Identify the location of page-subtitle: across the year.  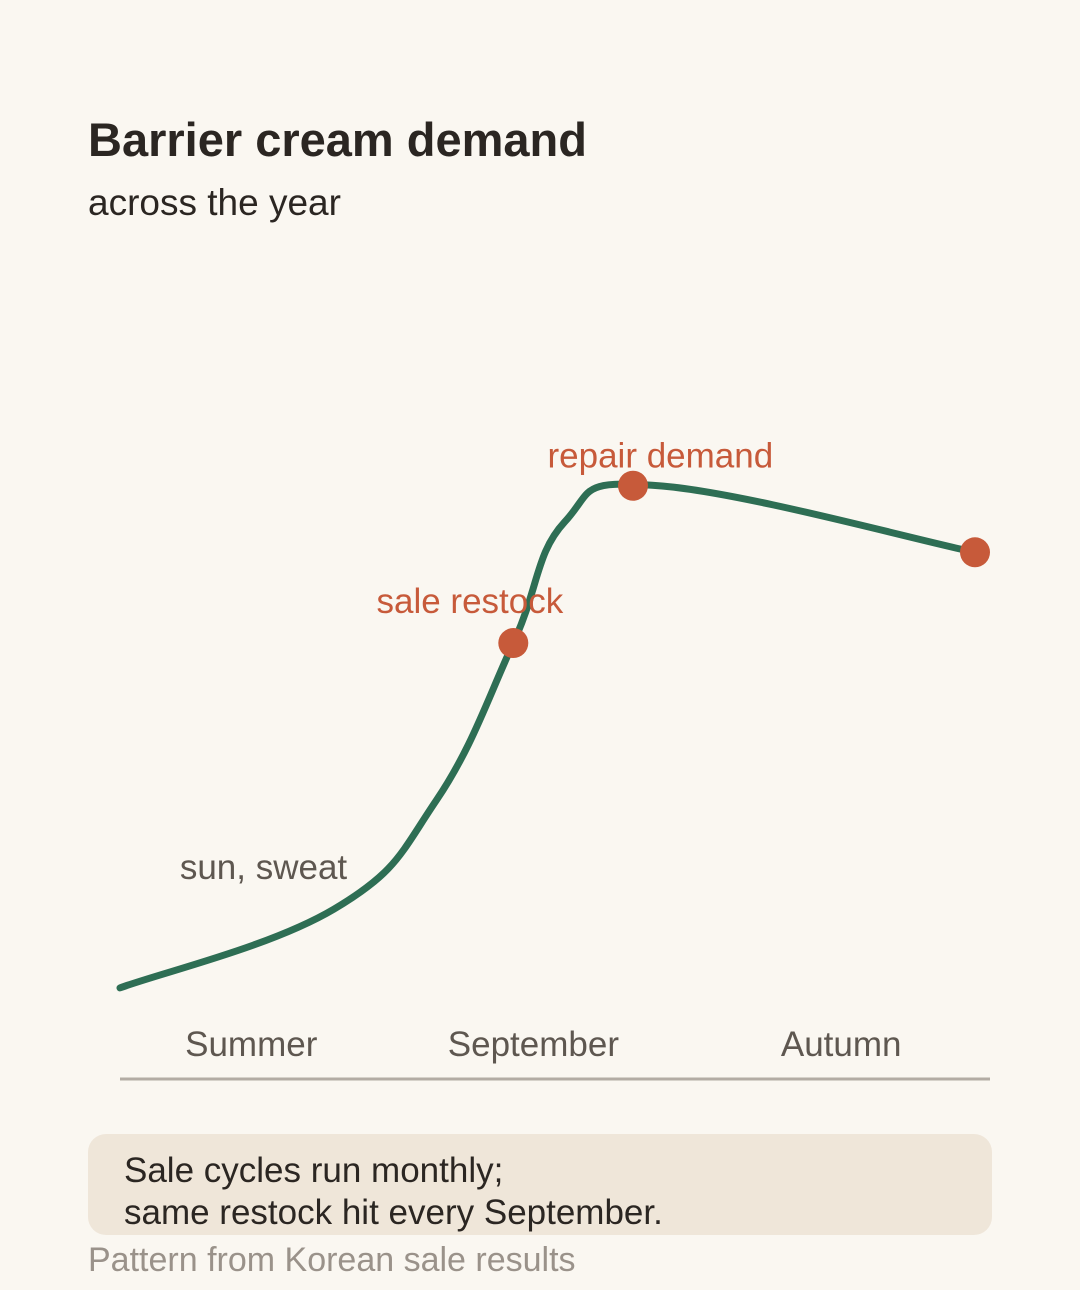
(214, 202).